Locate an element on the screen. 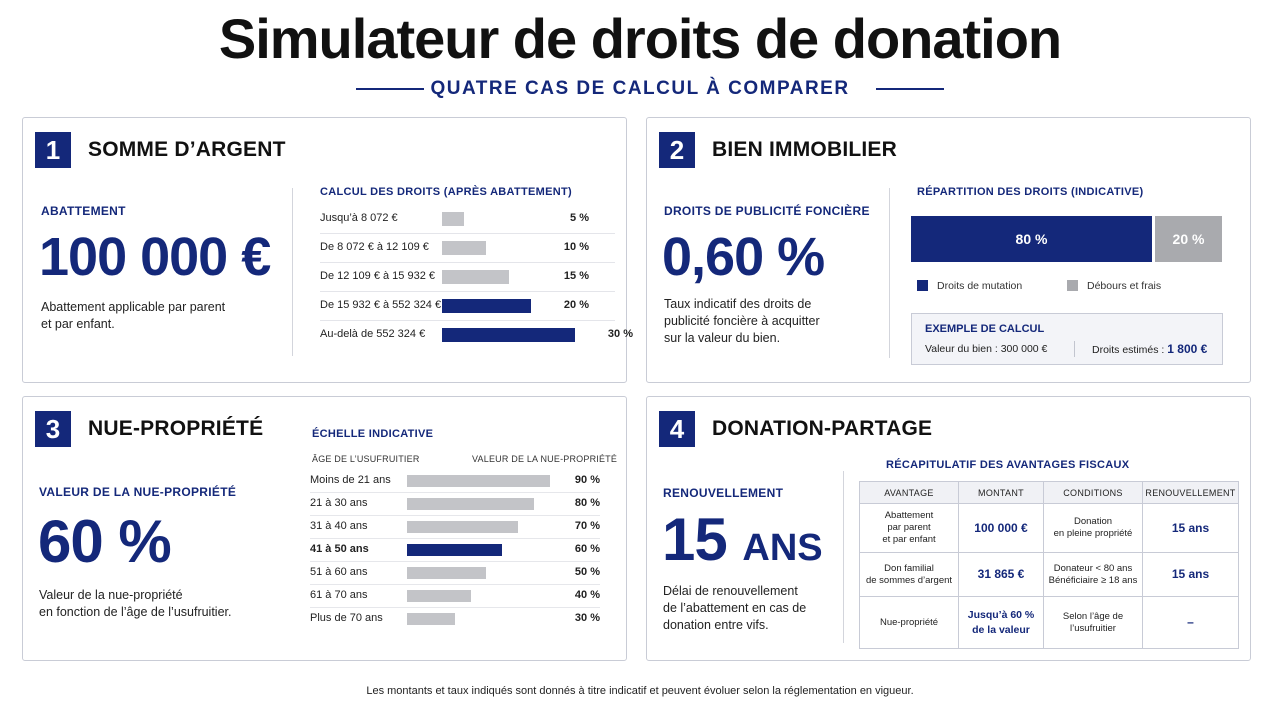 Image resolution: width=1280 pixels, height=720 pixels. table-cell: Don familial de sommes d’argent is located at coordinates (909, 574).